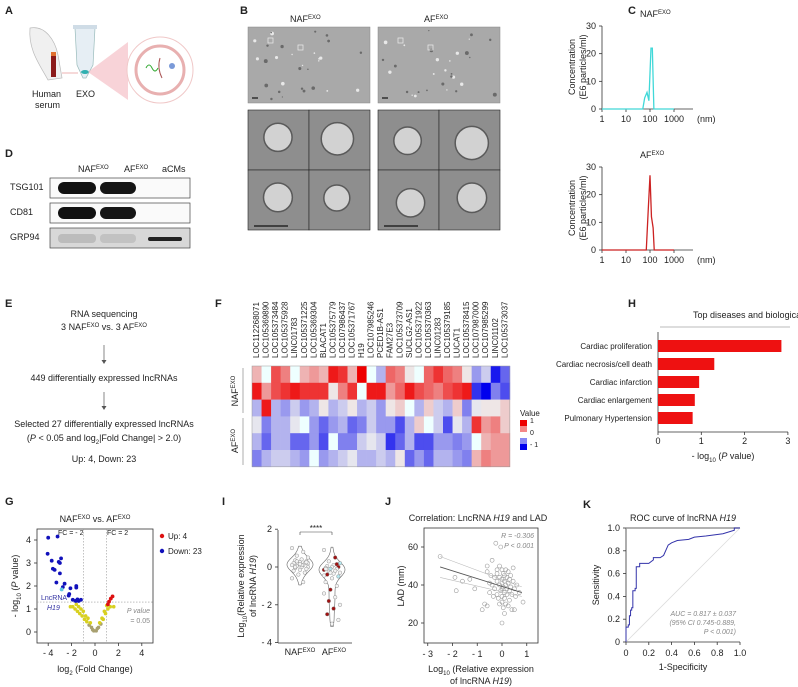  Describe the element at coordinates (20, 596) in the screenshot. I see `volcano-y-label-part: 10` at that location.